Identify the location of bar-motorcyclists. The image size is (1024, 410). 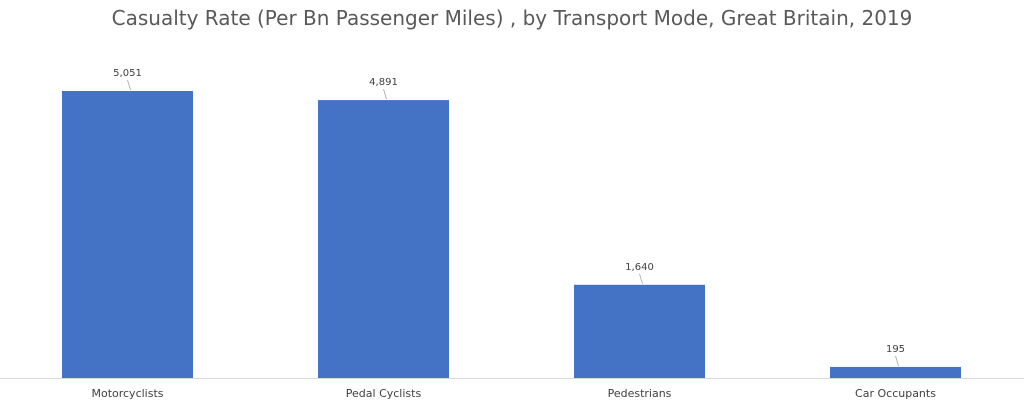
(127, 234).